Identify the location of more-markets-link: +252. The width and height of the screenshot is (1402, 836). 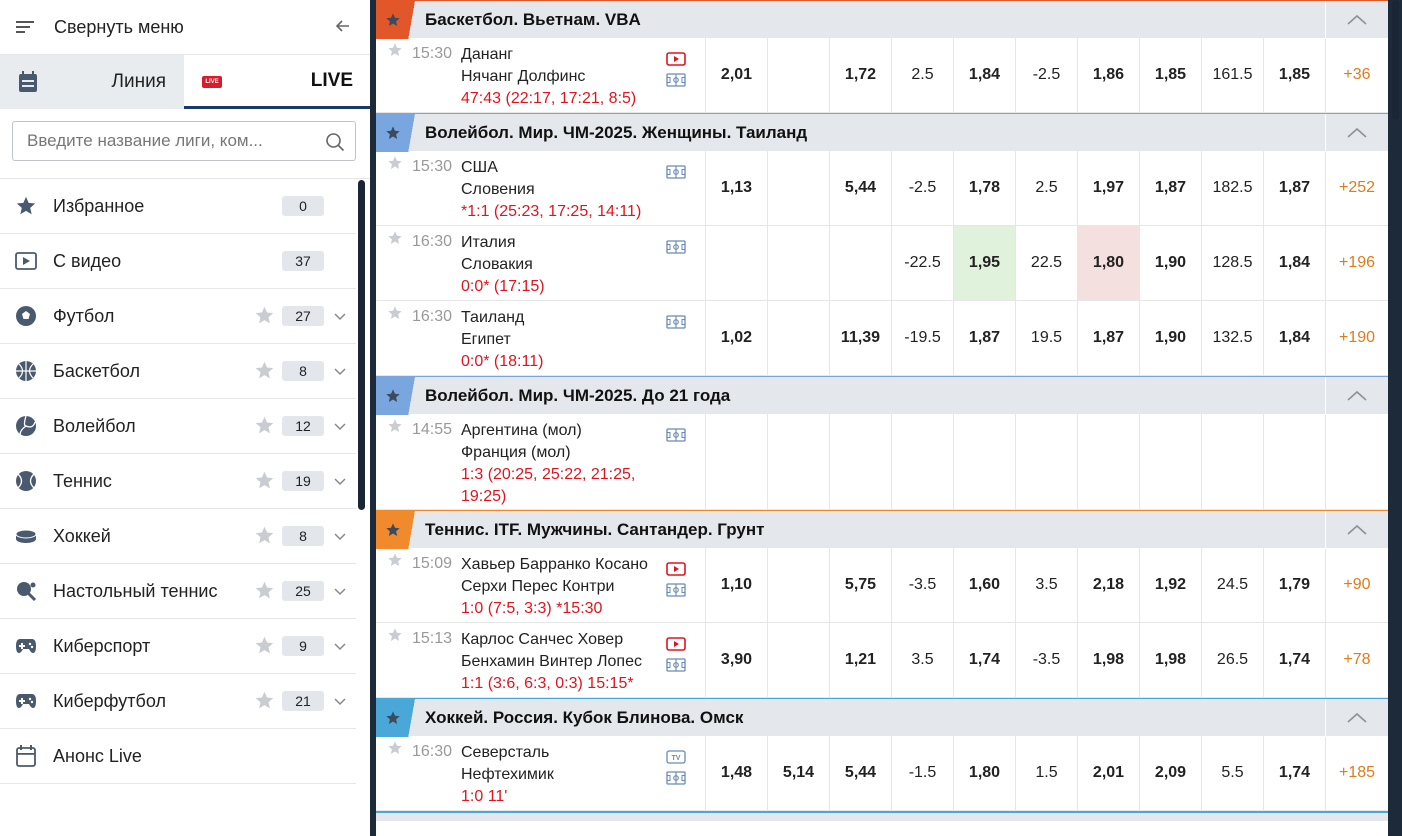
(1357, 187).